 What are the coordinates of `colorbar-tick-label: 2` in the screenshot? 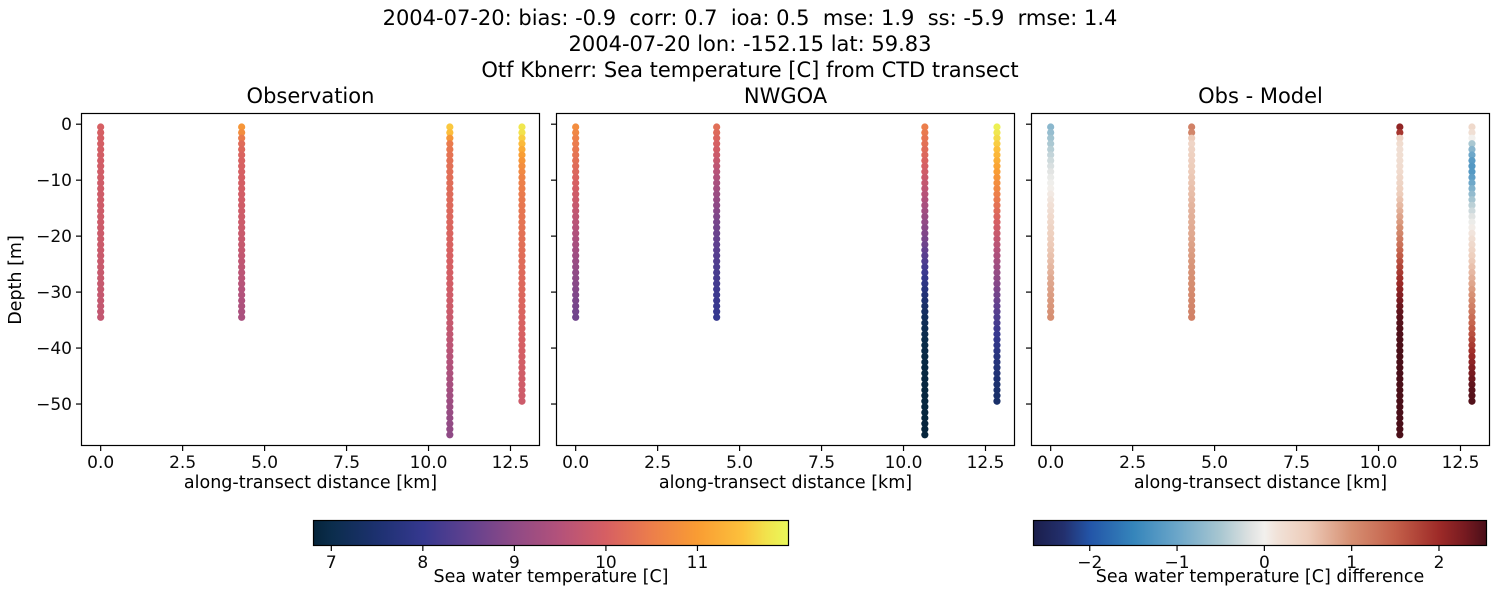 It's located at (1439, 563).